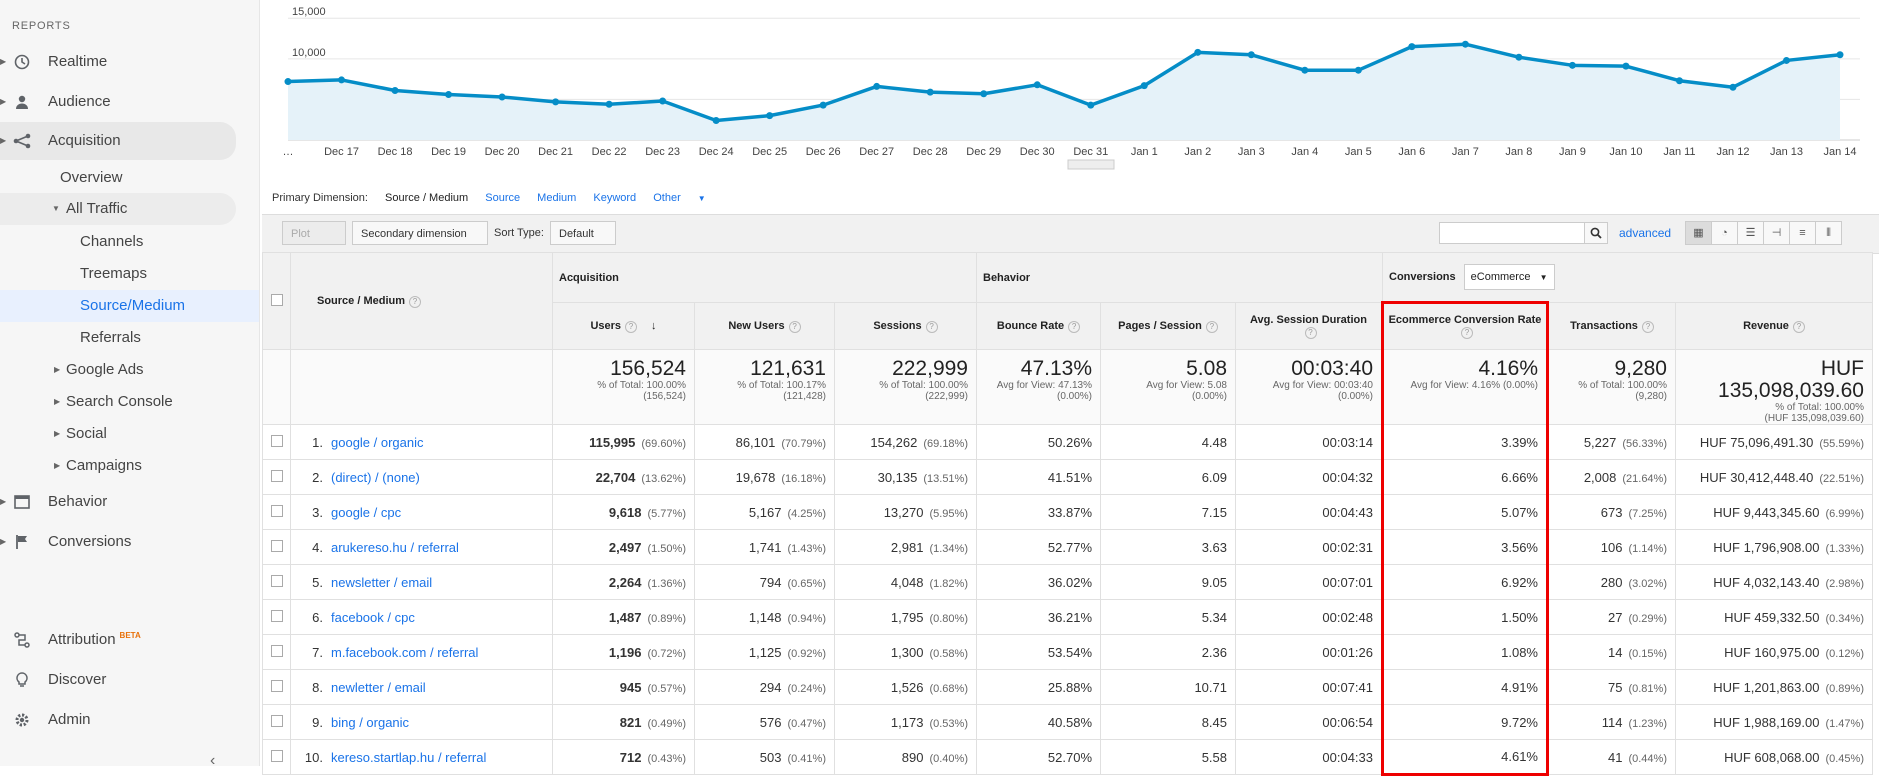 This screenshot has height=776, width=1879. Describe the element at coordinates (1772, 617) in the screenshot. I see `revenue-value: HUF 459,332.50` at that location.